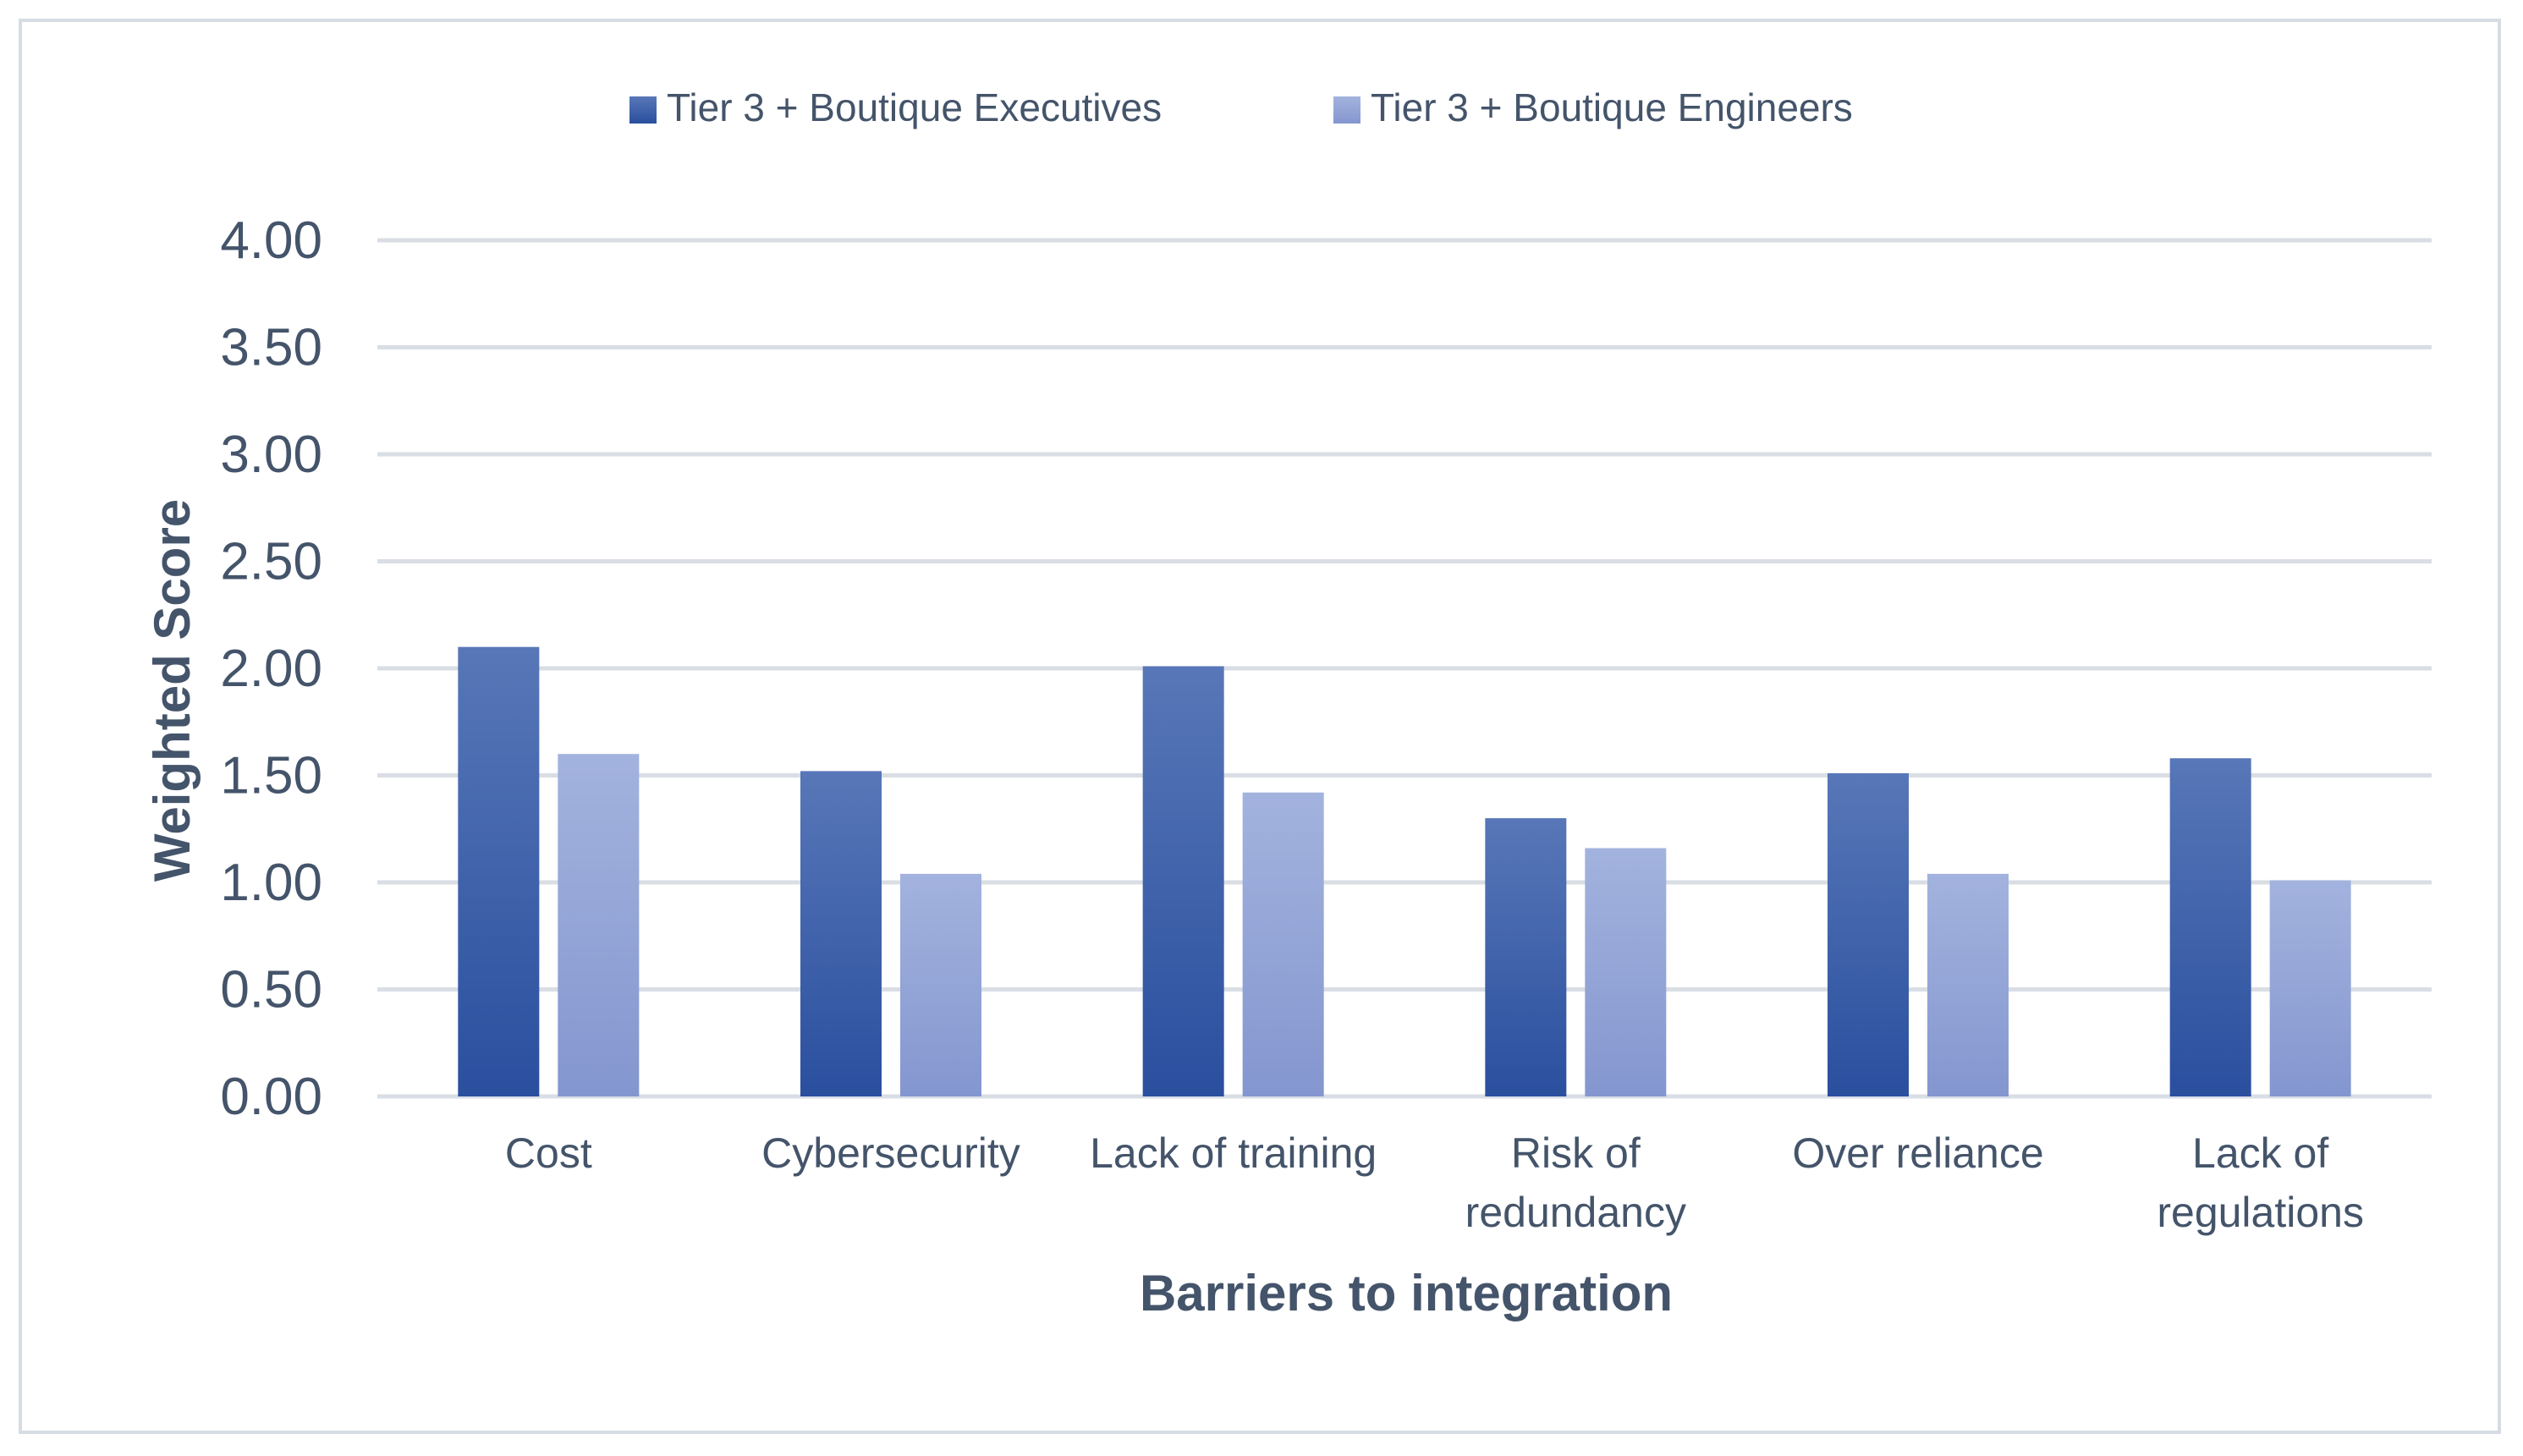 This screenshot has width=2523, height=1456. I want to click on y-tick-label: 2.50, so click(271, 562).